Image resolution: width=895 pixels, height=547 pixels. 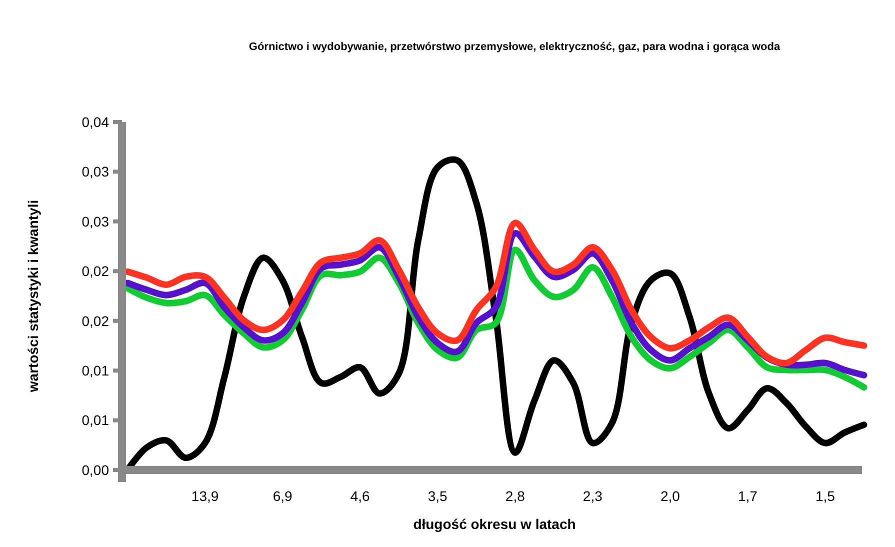 I want to click on x-tick-label: 4,6, so click(x=360, y=496).